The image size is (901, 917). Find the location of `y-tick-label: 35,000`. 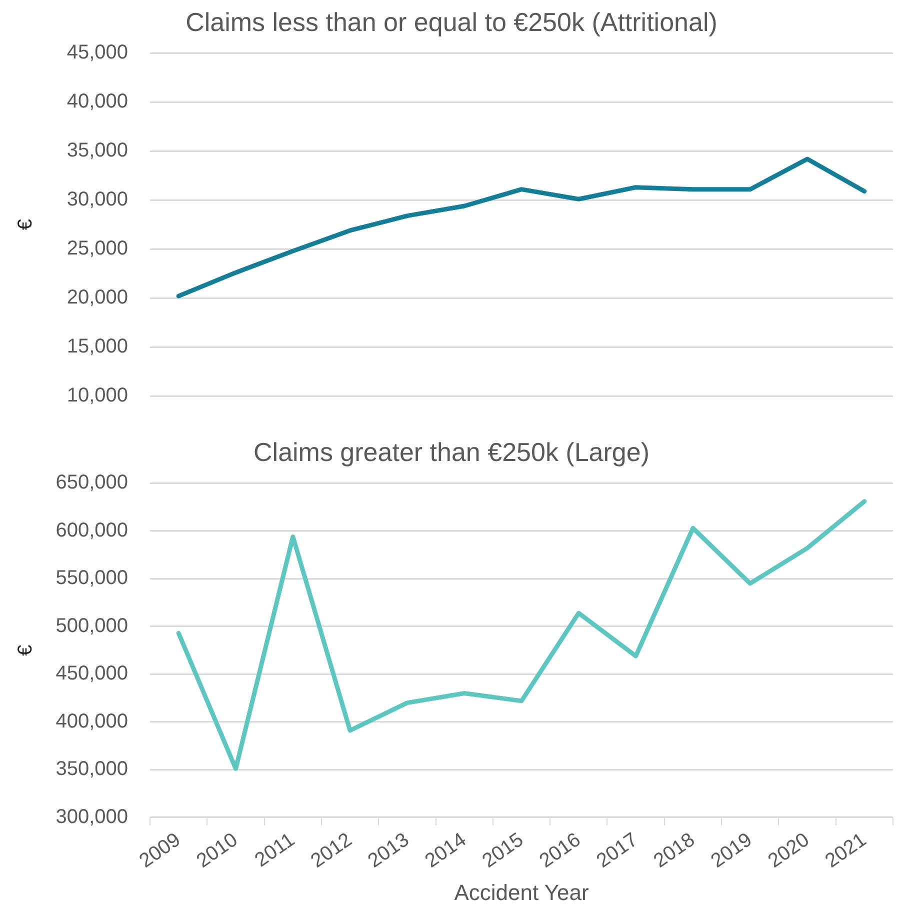

y-tick-label: 35,000 is located at coordinates (97, 151).